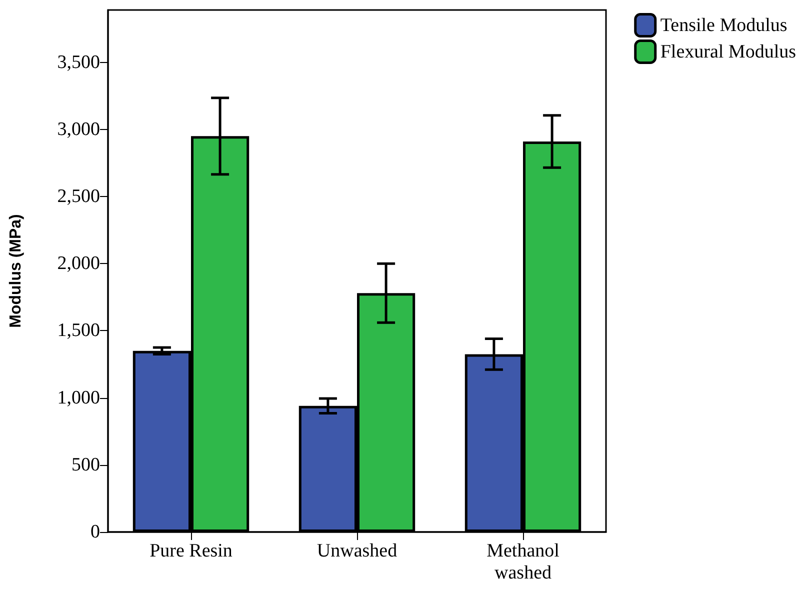  I want to click on y-tick-label: 2,000, so click(78, 263).